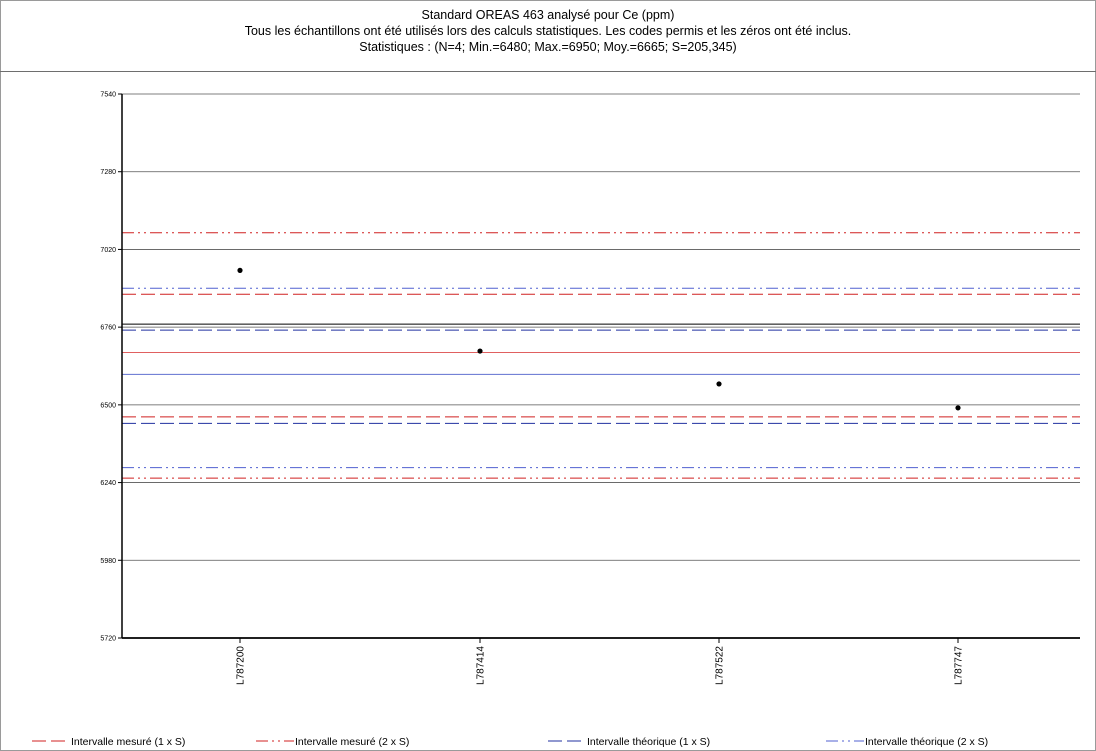  I want to click on x-tick-label-1: L787414, so click(481, 665).